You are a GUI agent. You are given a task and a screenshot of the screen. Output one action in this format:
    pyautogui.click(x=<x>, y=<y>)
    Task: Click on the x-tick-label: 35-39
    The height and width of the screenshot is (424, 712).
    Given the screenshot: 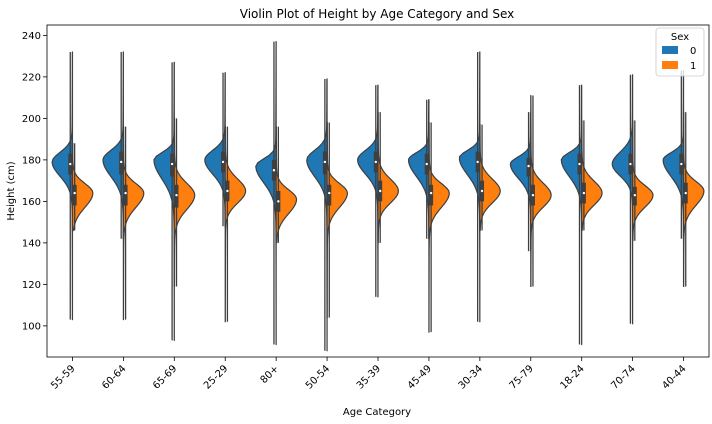 What is the action you would take?
    pyautogui.click(x=369, y=377)
    